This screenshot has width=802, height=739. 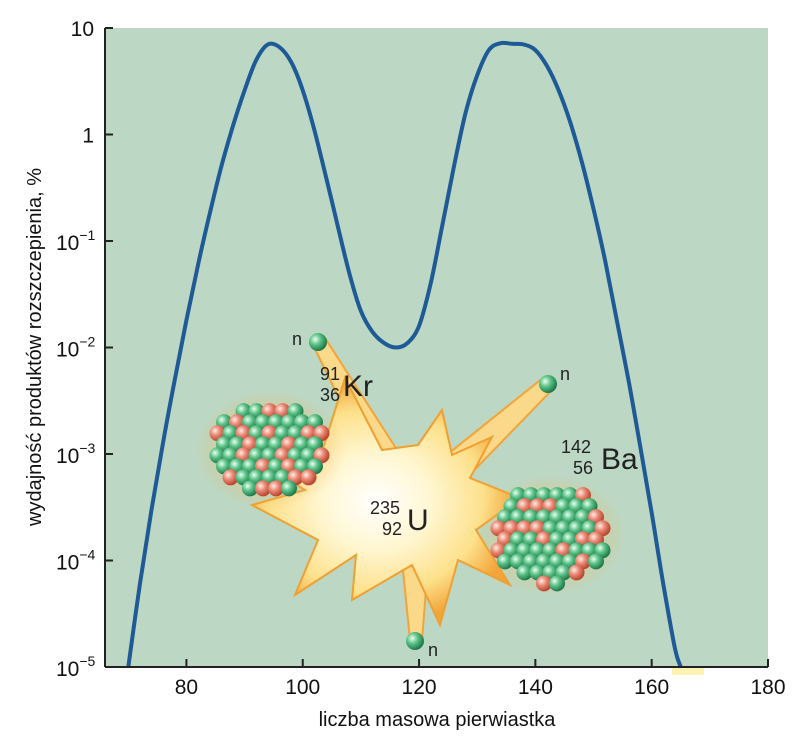 What do you see at coordinates (76, 454) in the screenshot?
I see `y-tick-label: 10⁻³` at bounding box center [76, 454].